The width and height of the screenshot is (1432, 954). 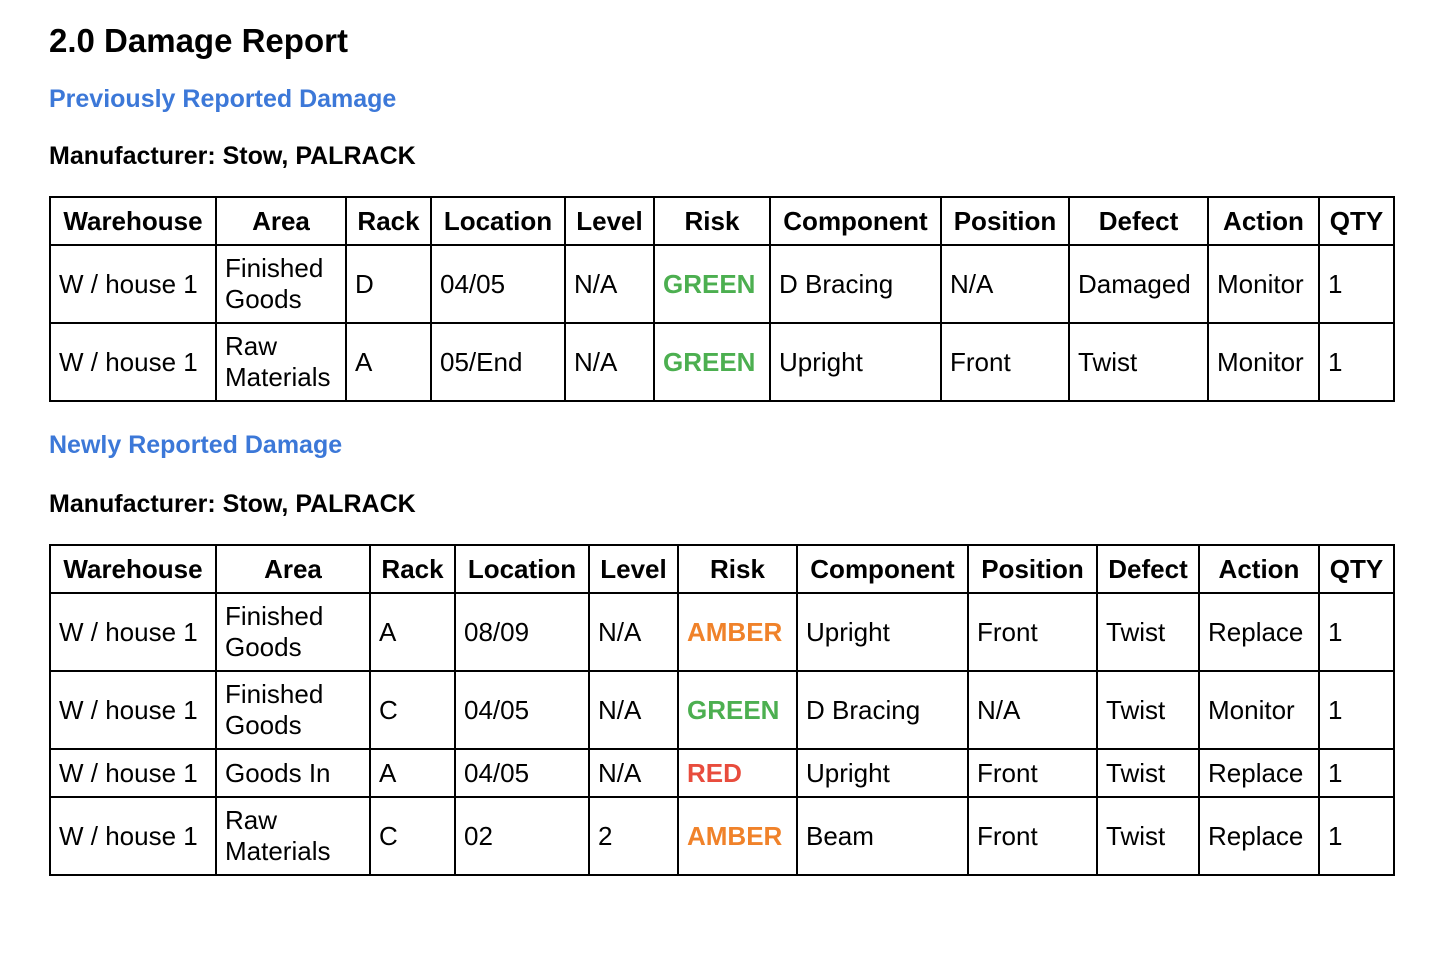 What do you see at coordinates (633, 836) in the screenshot?
I see `table-cell: 2` at bounding box center [633, 836].